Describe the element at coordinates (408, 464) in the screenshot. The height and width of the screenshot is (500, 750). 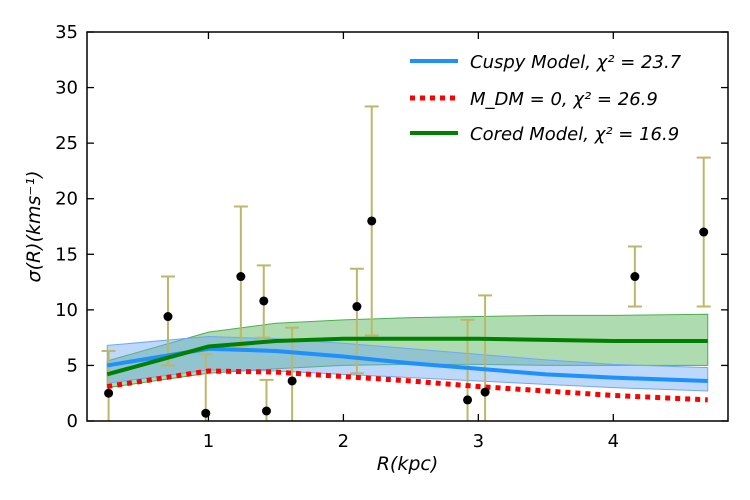
I see `x-axis-label: R(kpc)` at that location.